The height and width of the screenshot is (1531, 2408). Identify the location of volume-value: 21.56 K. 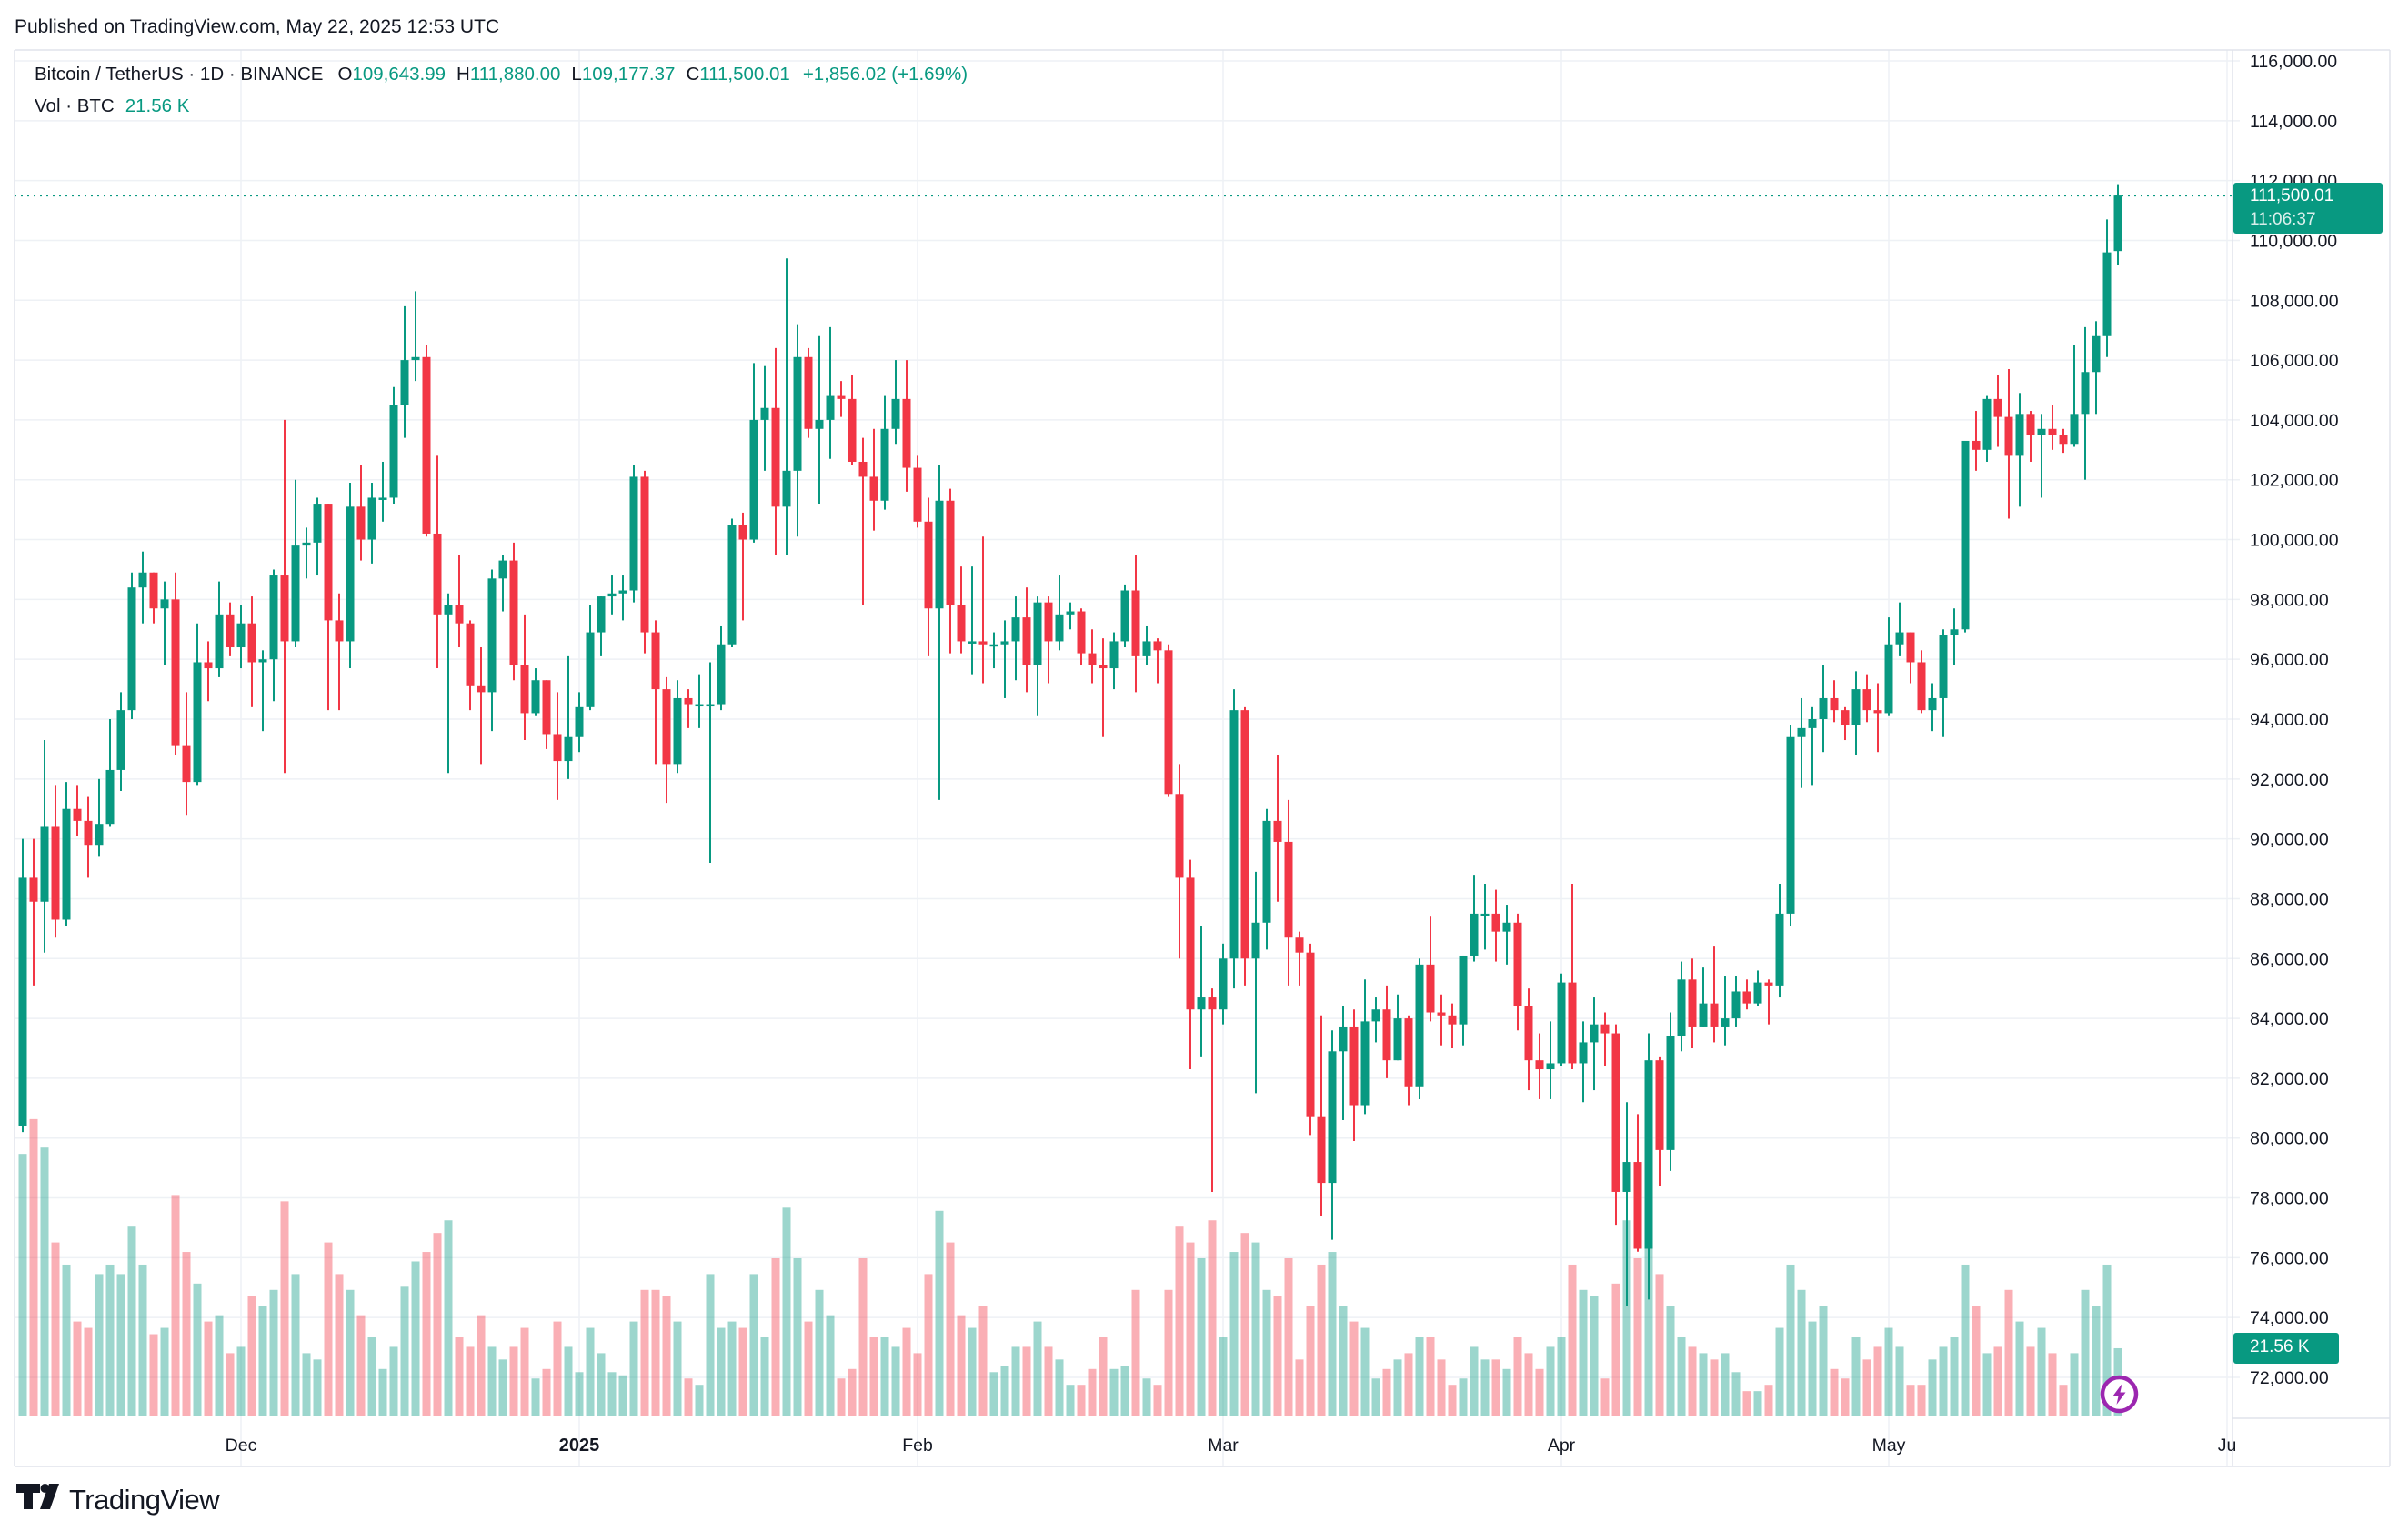
(157, 105).